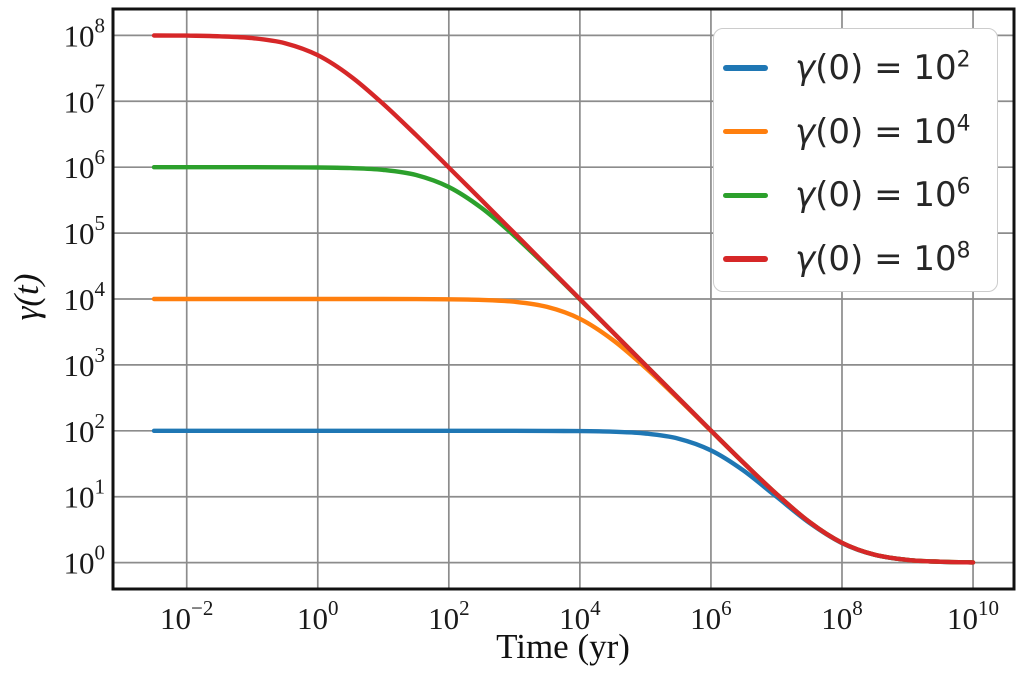 This screenshot has height=682, width=1024. What do you see at coordinates (449, 616) in the screenshot?
I see `x-tick-label: 10²` at bounding box center [449, 616].